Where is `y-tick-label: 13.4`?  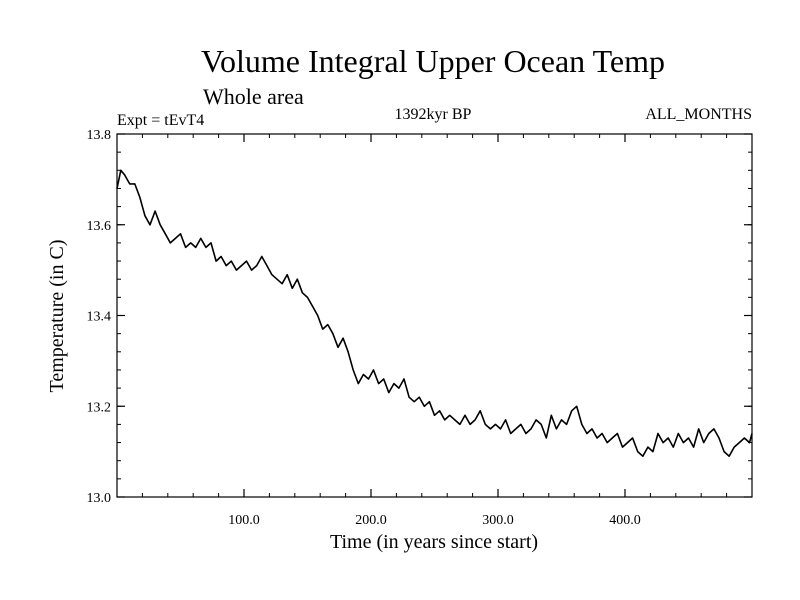 y-tick-label: 13.4 is located at coordinates (99, 317).